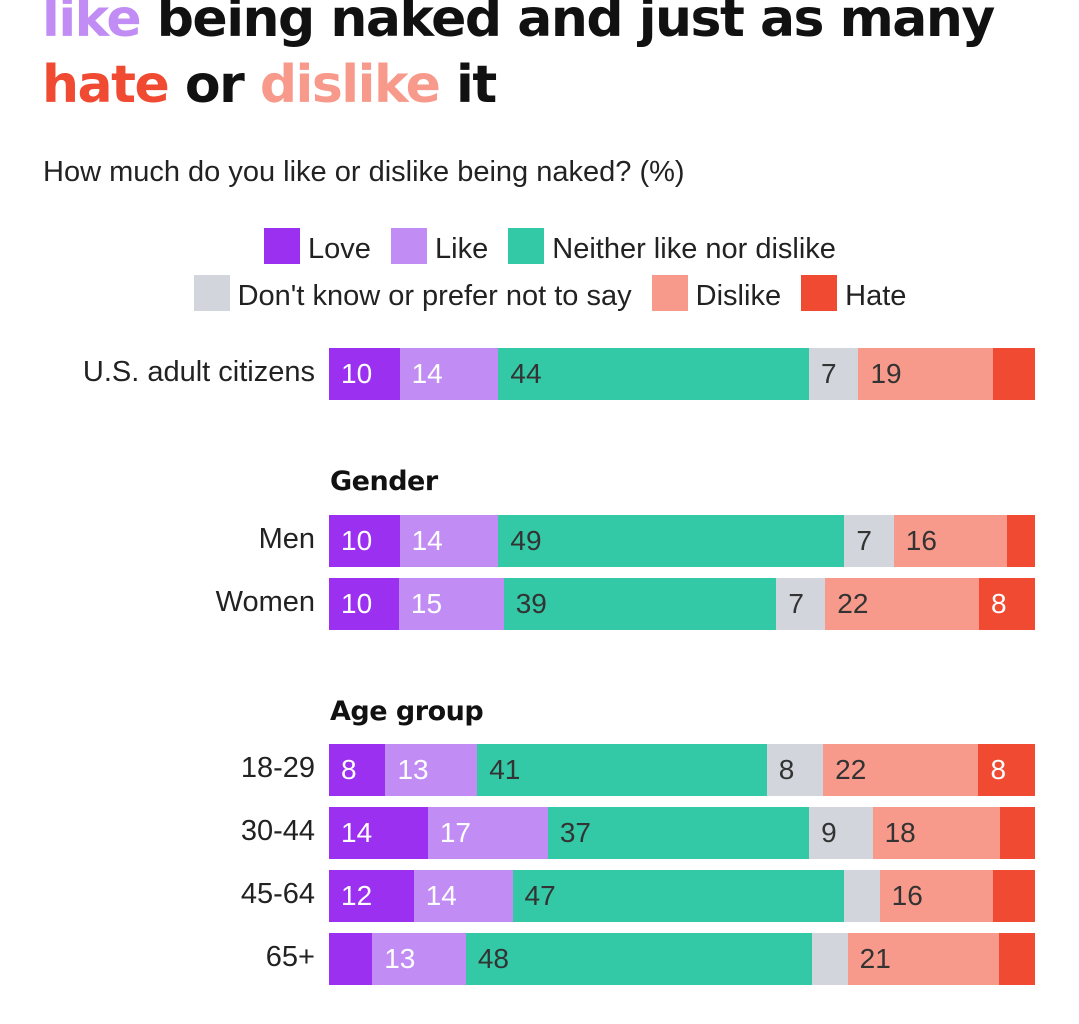  Describe the element at coordinates (1007, 604) in the screenshot. I see `bar-segment-women-hate: 8` at that location.